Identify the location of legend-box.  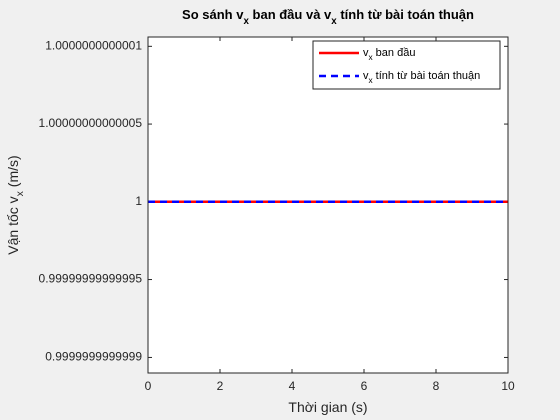
(406, 65).